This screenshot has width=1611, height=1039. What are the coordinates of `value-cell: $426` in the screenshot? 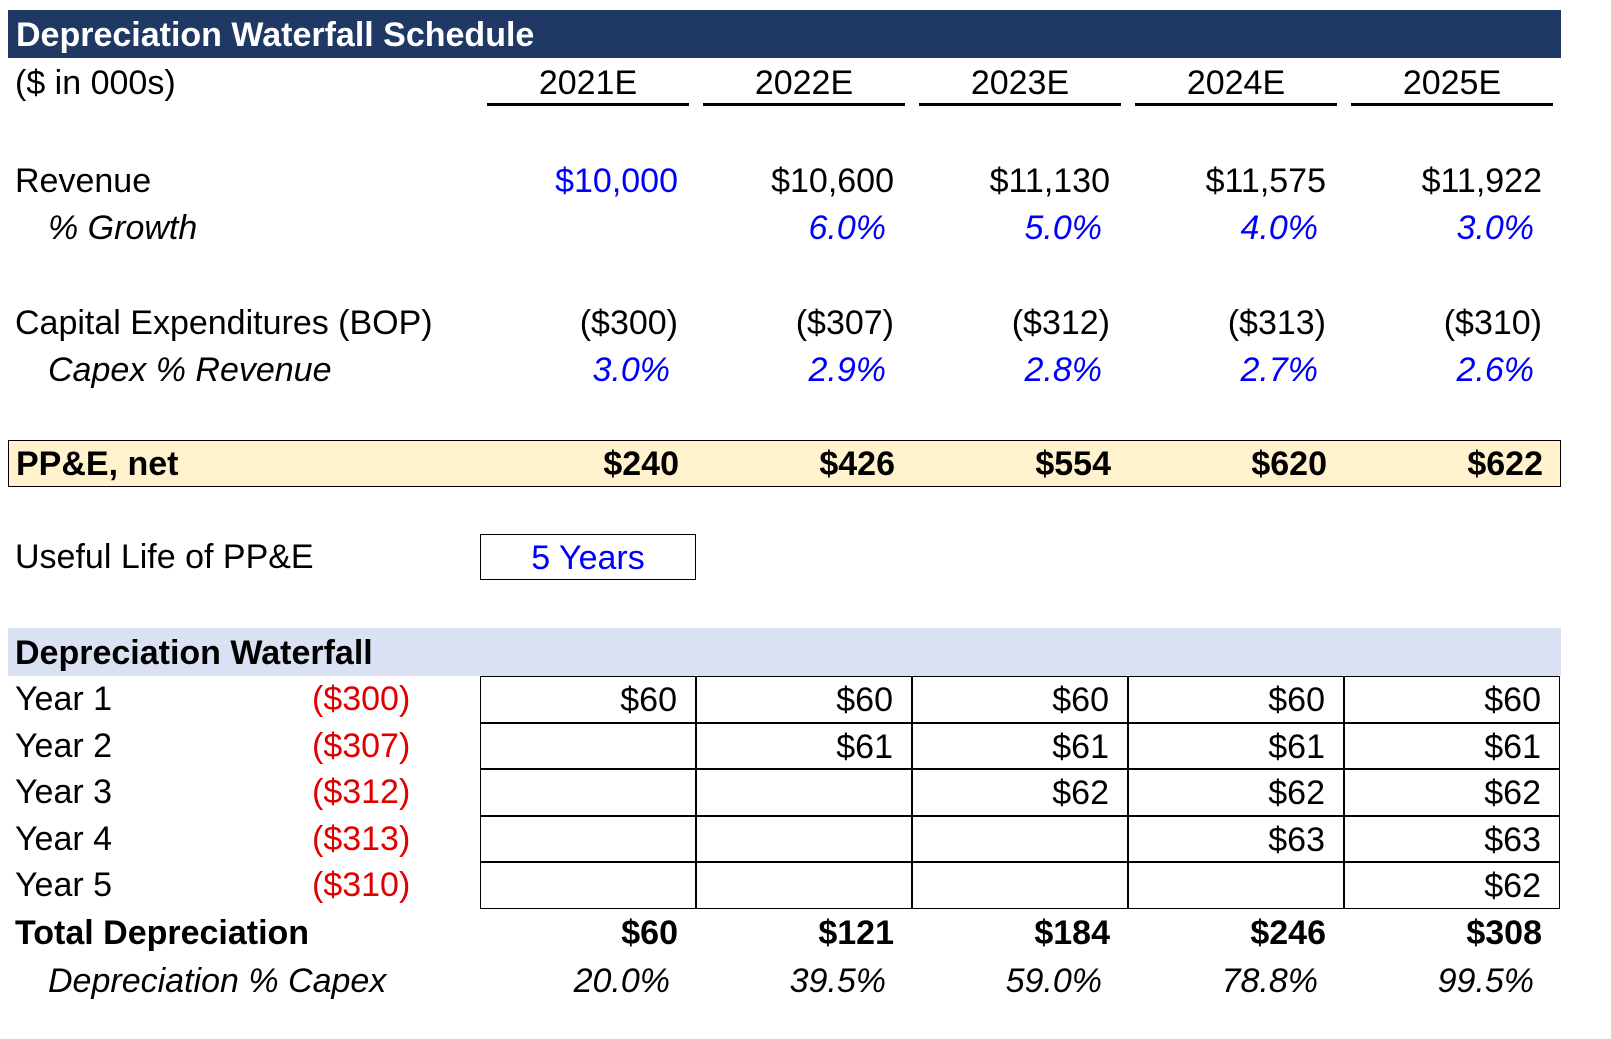 It's located at (857, 464).